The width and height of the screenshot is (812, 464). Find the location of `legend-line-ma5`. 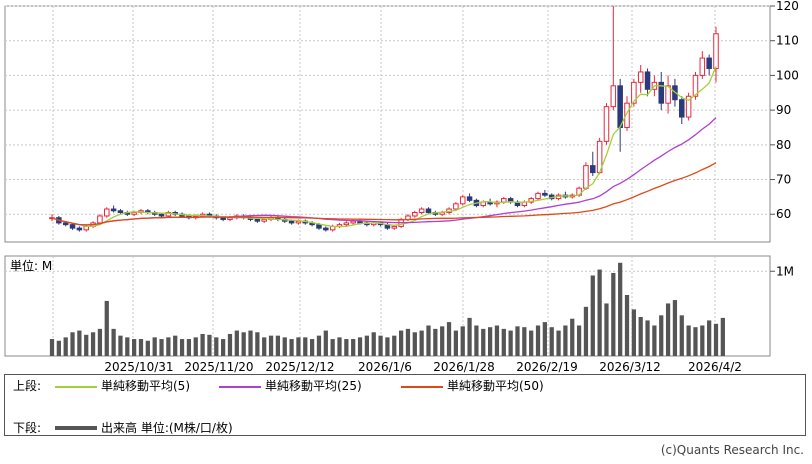

legend-line-ma5 is located at coordinates (76, 387).